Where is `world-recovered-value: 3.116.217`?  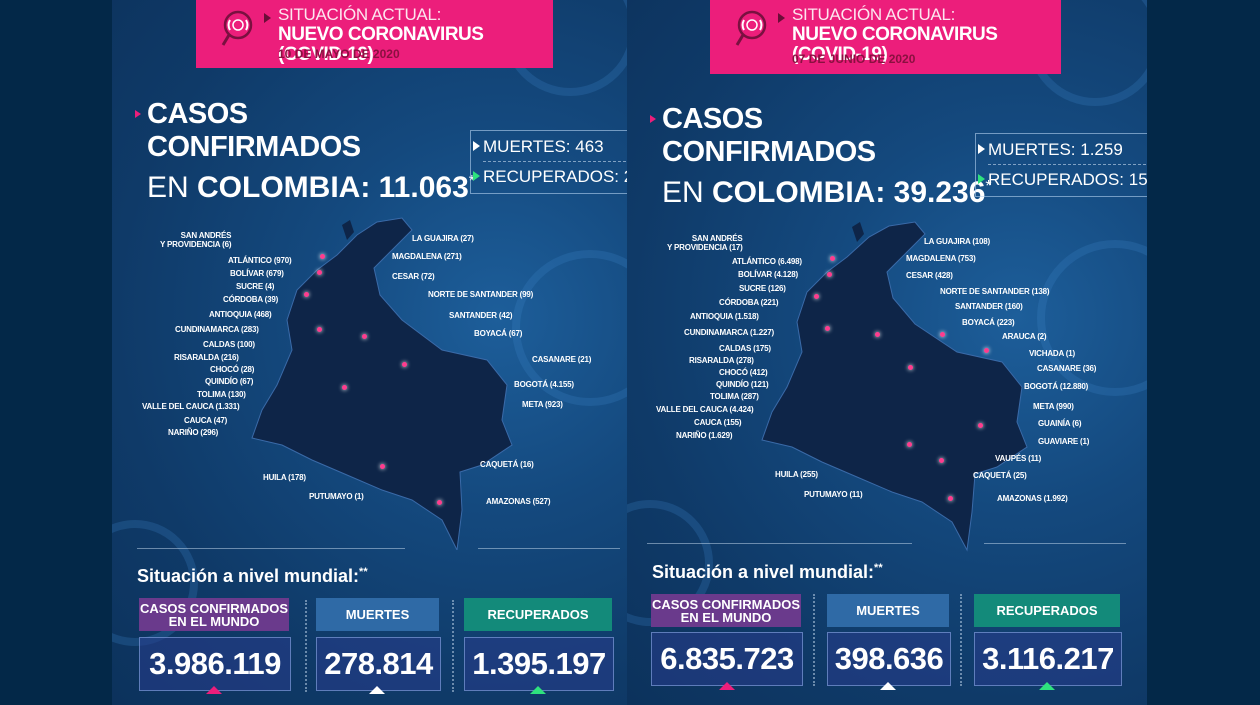
world-recovered-value: 3.116.217 is located at coordinates (1048, 659).